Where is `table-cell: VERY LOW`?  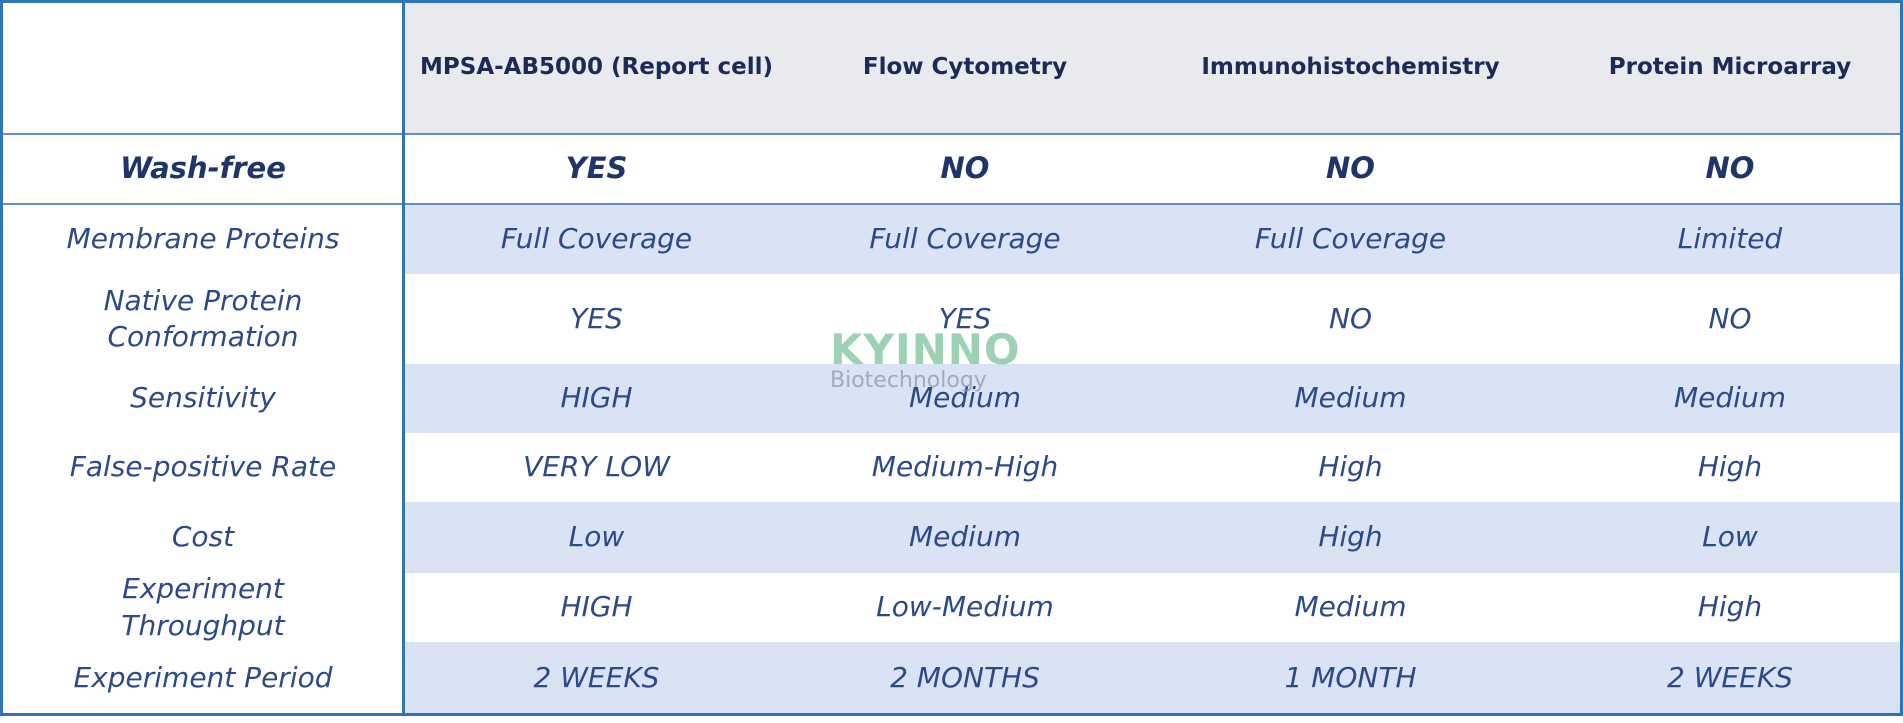 table-cell: VERY LOW is located at coordinates (596, 467).